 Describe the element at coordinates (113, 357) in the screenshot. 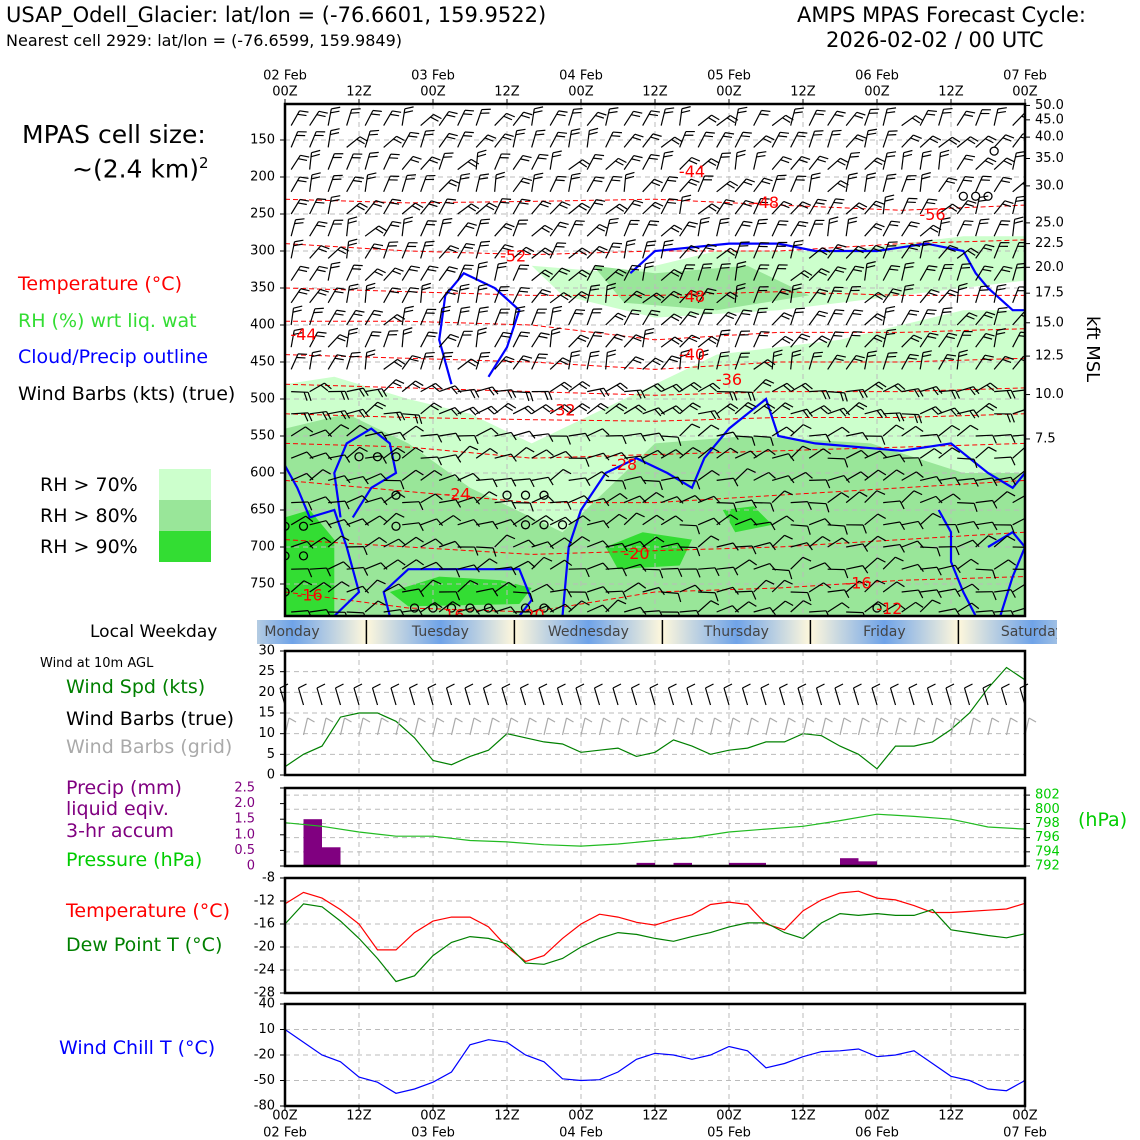

I see `legend-cloud: Cloud/Precip outline` at that location.